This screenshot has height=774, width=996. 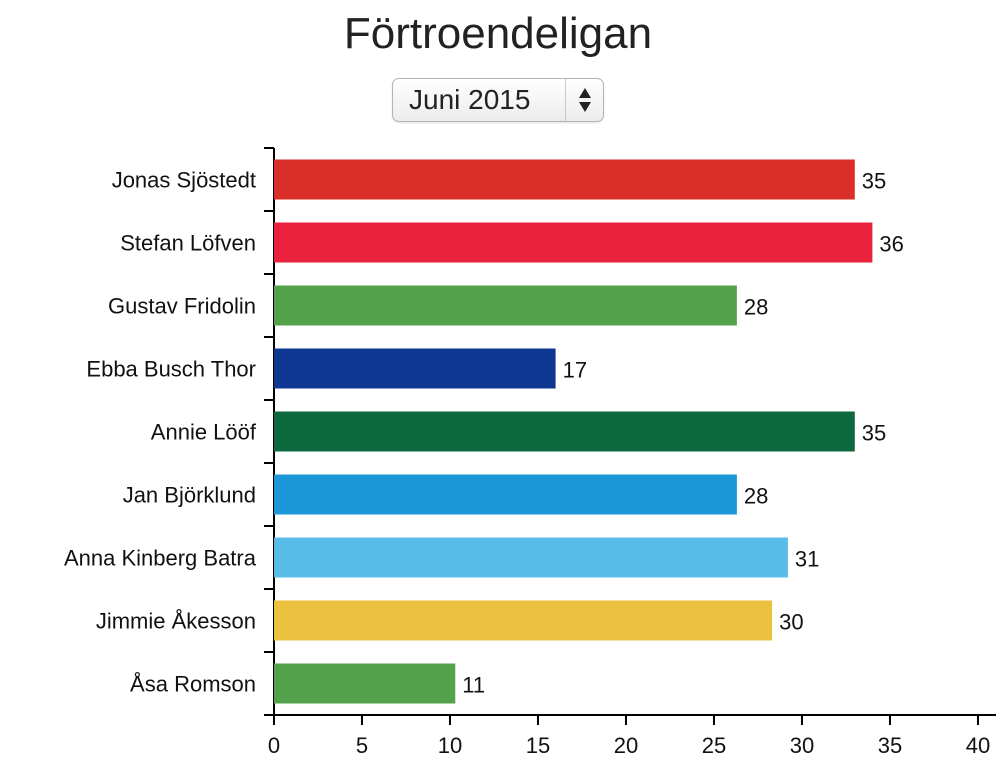 I want to click on data-label: 31, so click(x=807, y=559).